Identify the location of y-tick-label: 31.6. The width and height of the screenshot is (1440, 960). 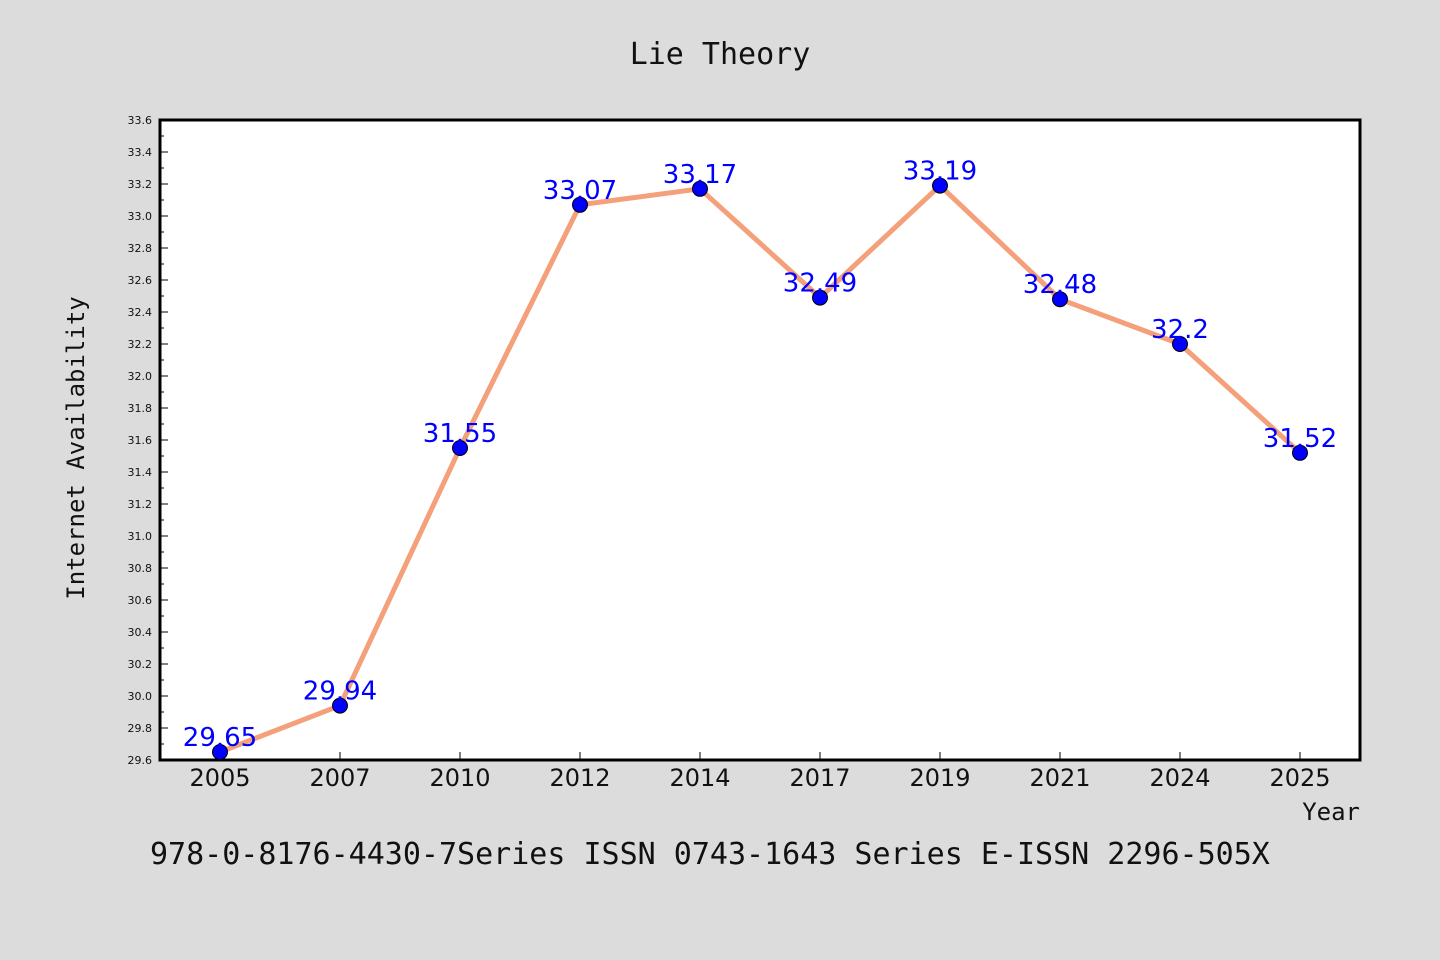
(140, 440).